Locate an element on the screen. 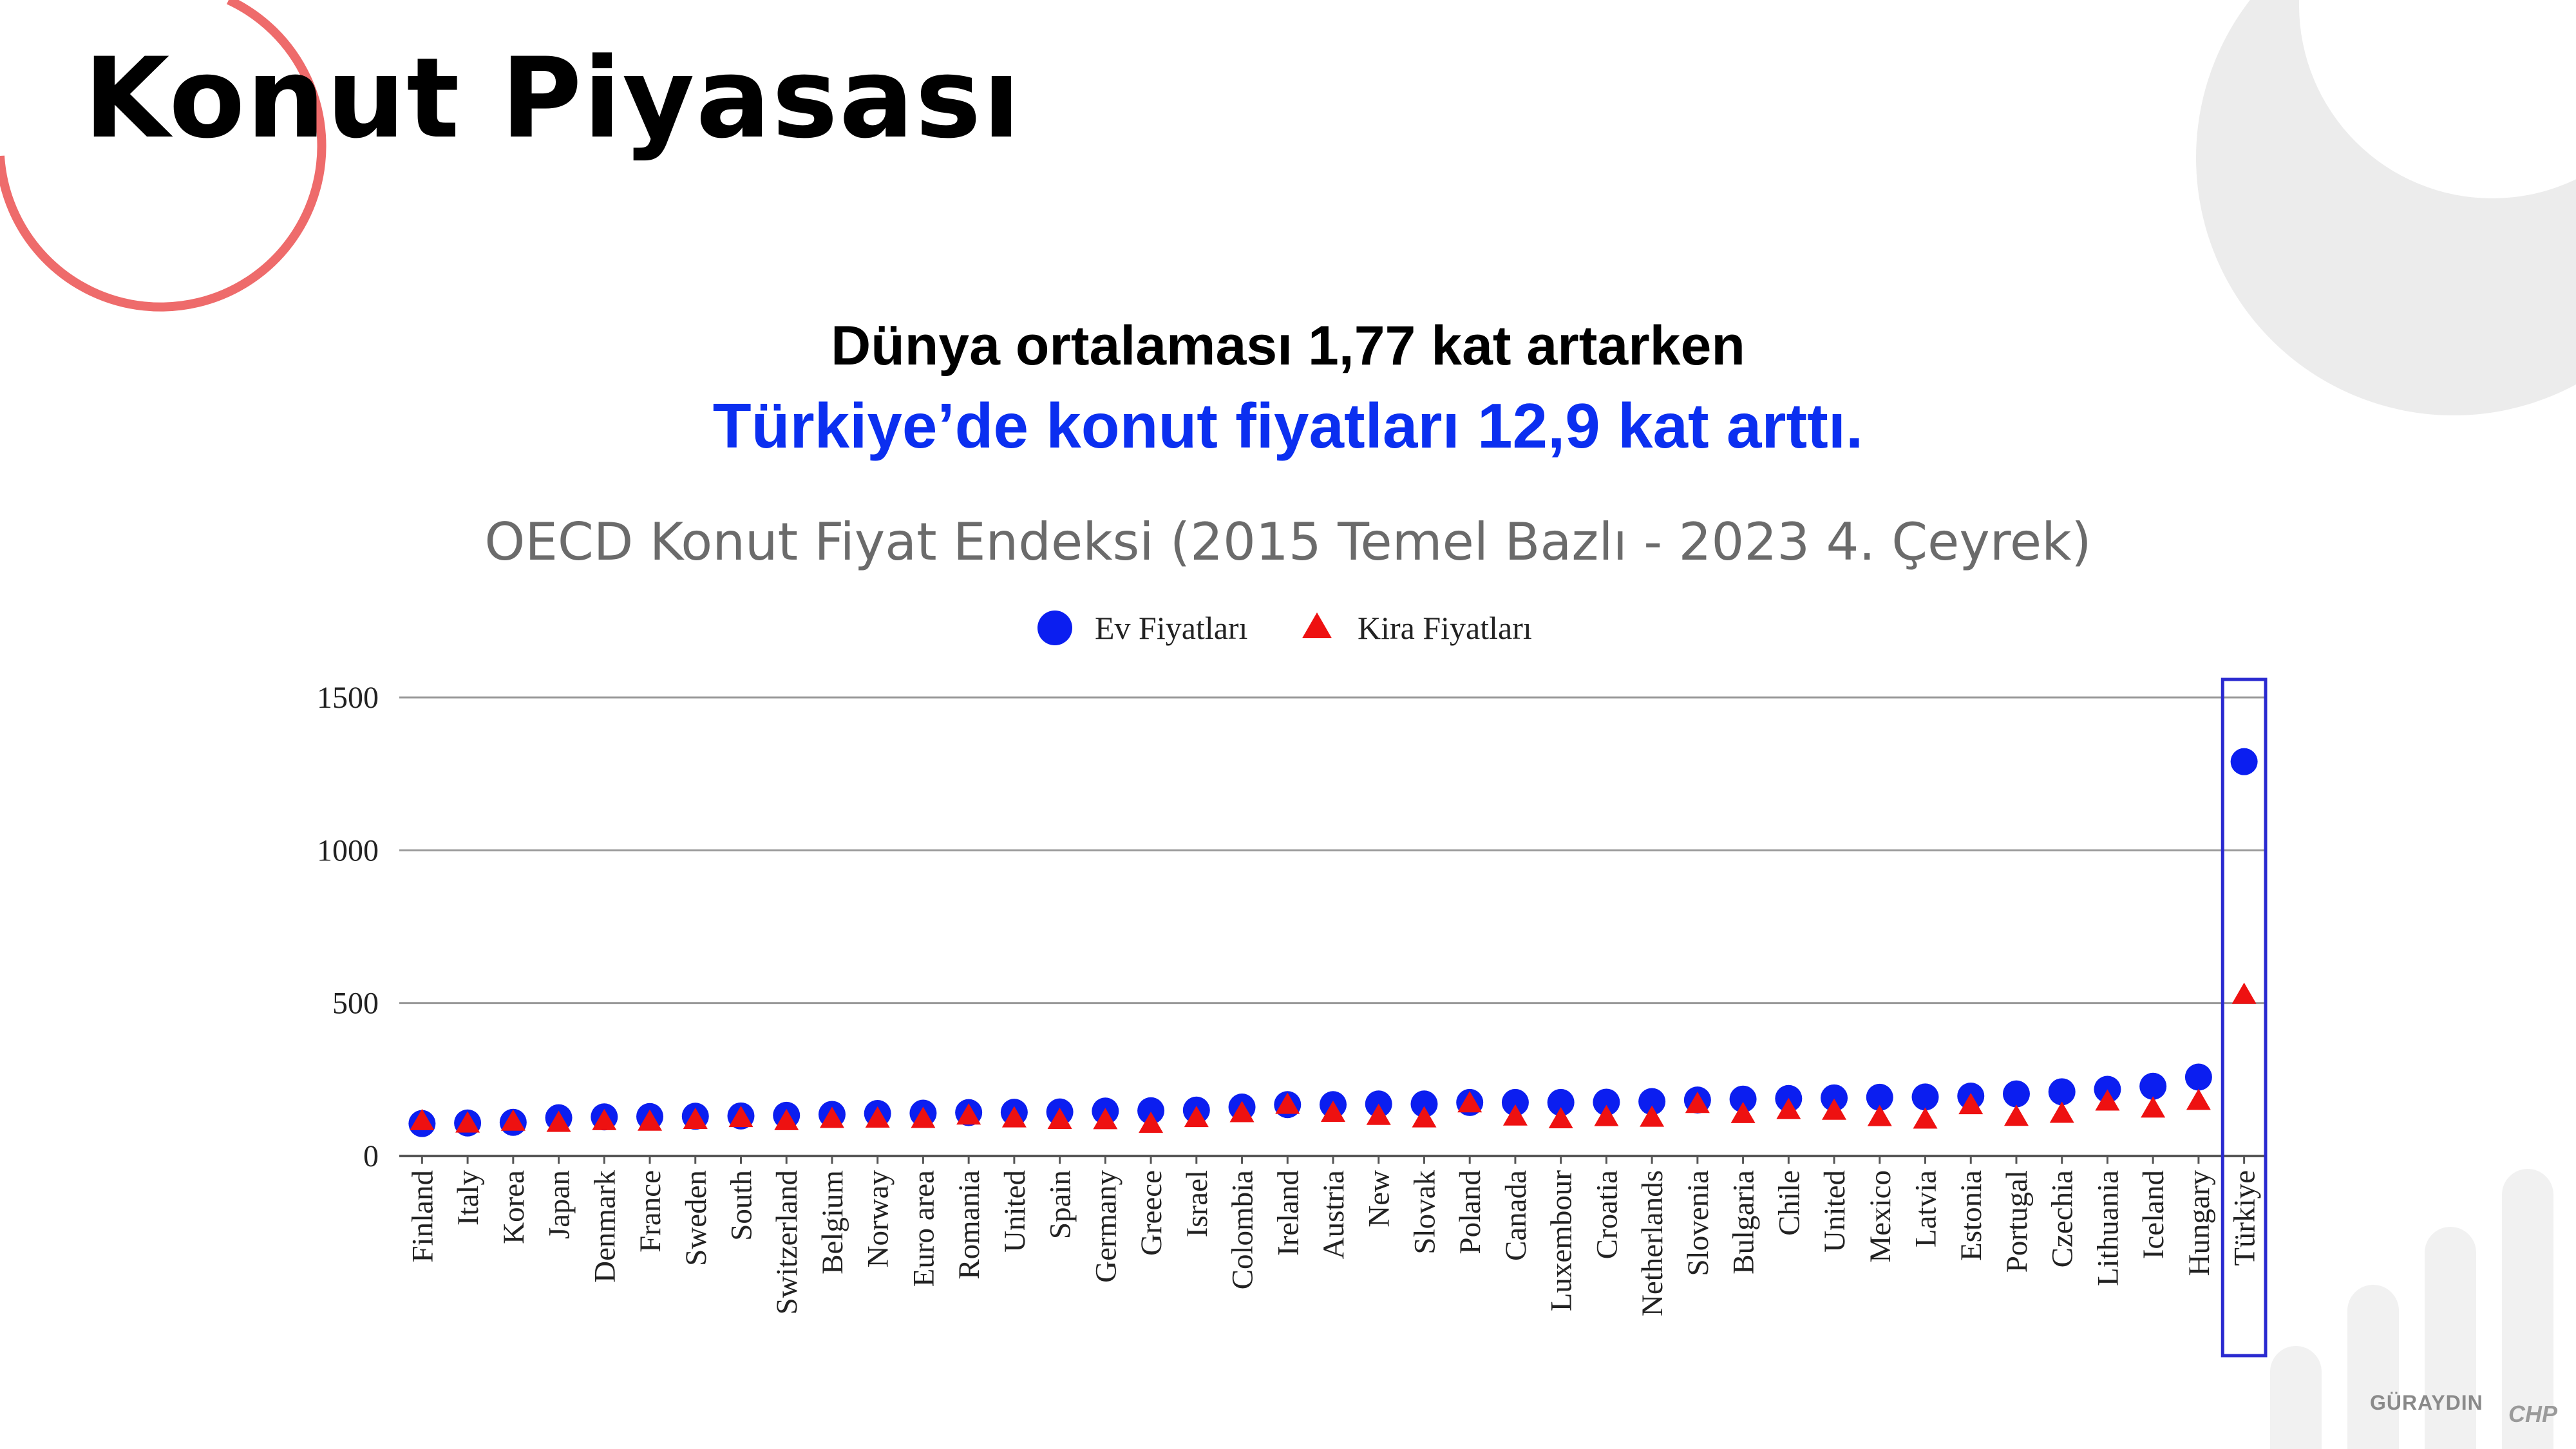  x-tick-label: Portugal is located at coordinates (2017, 1222).